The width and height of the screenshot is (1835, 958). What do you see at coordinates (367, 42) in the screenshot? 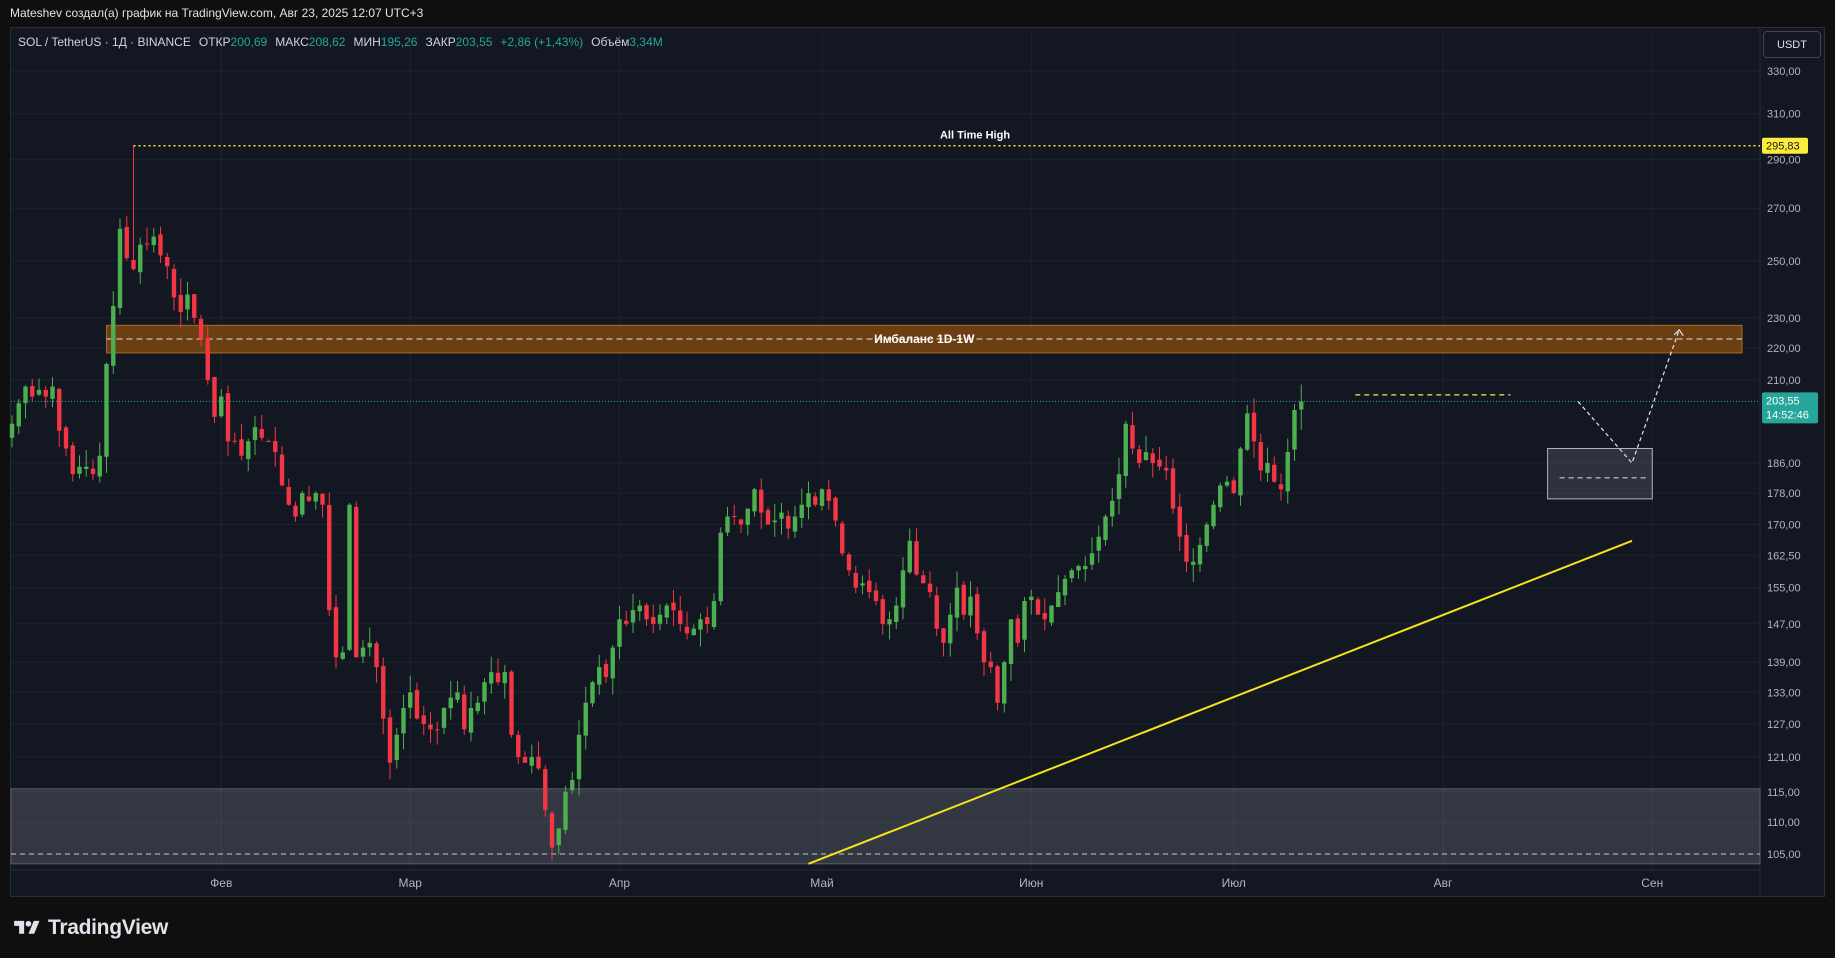
I see `legend-low-label: МИН` at bounding box center [367, 42].